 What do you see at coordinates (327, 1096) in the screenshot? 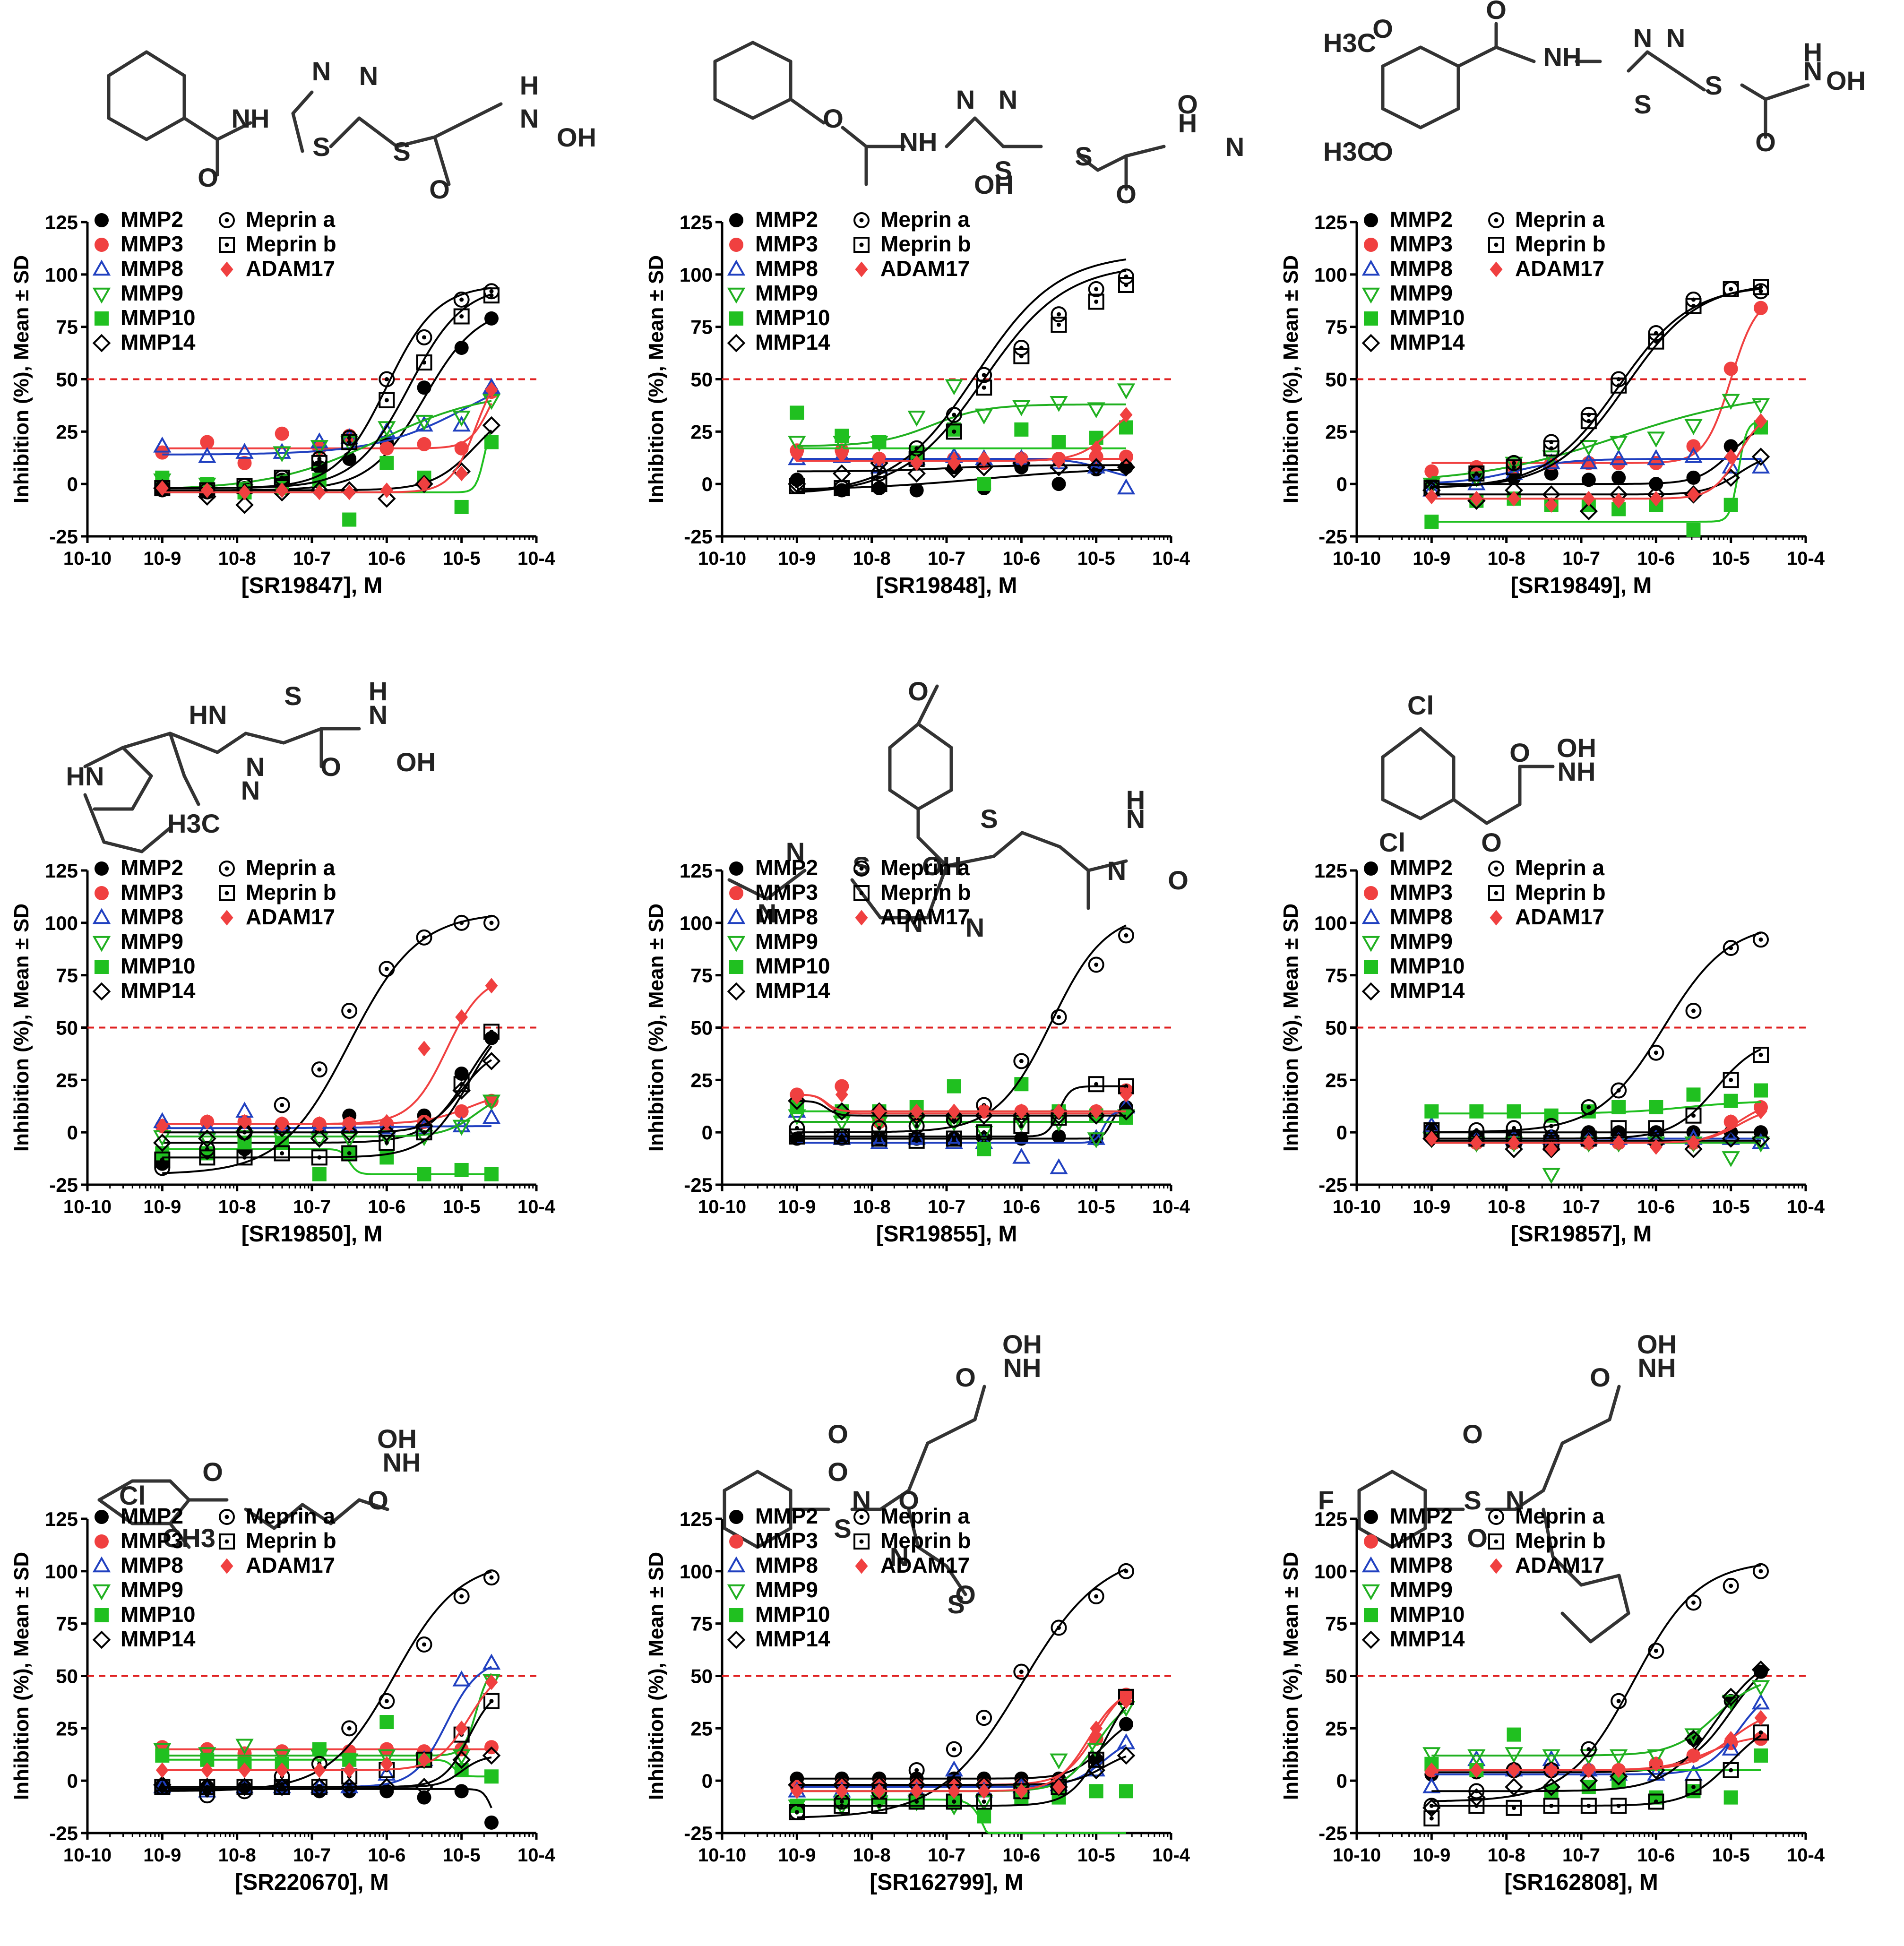
I see `series-meprin-b` at bounding box center [327, 1096].